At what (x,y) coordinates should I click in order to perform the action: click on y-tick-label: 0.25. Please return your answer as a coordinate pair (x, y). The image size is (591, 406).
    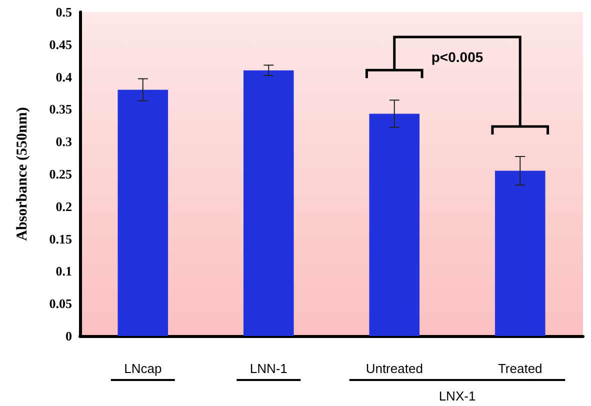
    Looking at the image, I should click on (60, 174).